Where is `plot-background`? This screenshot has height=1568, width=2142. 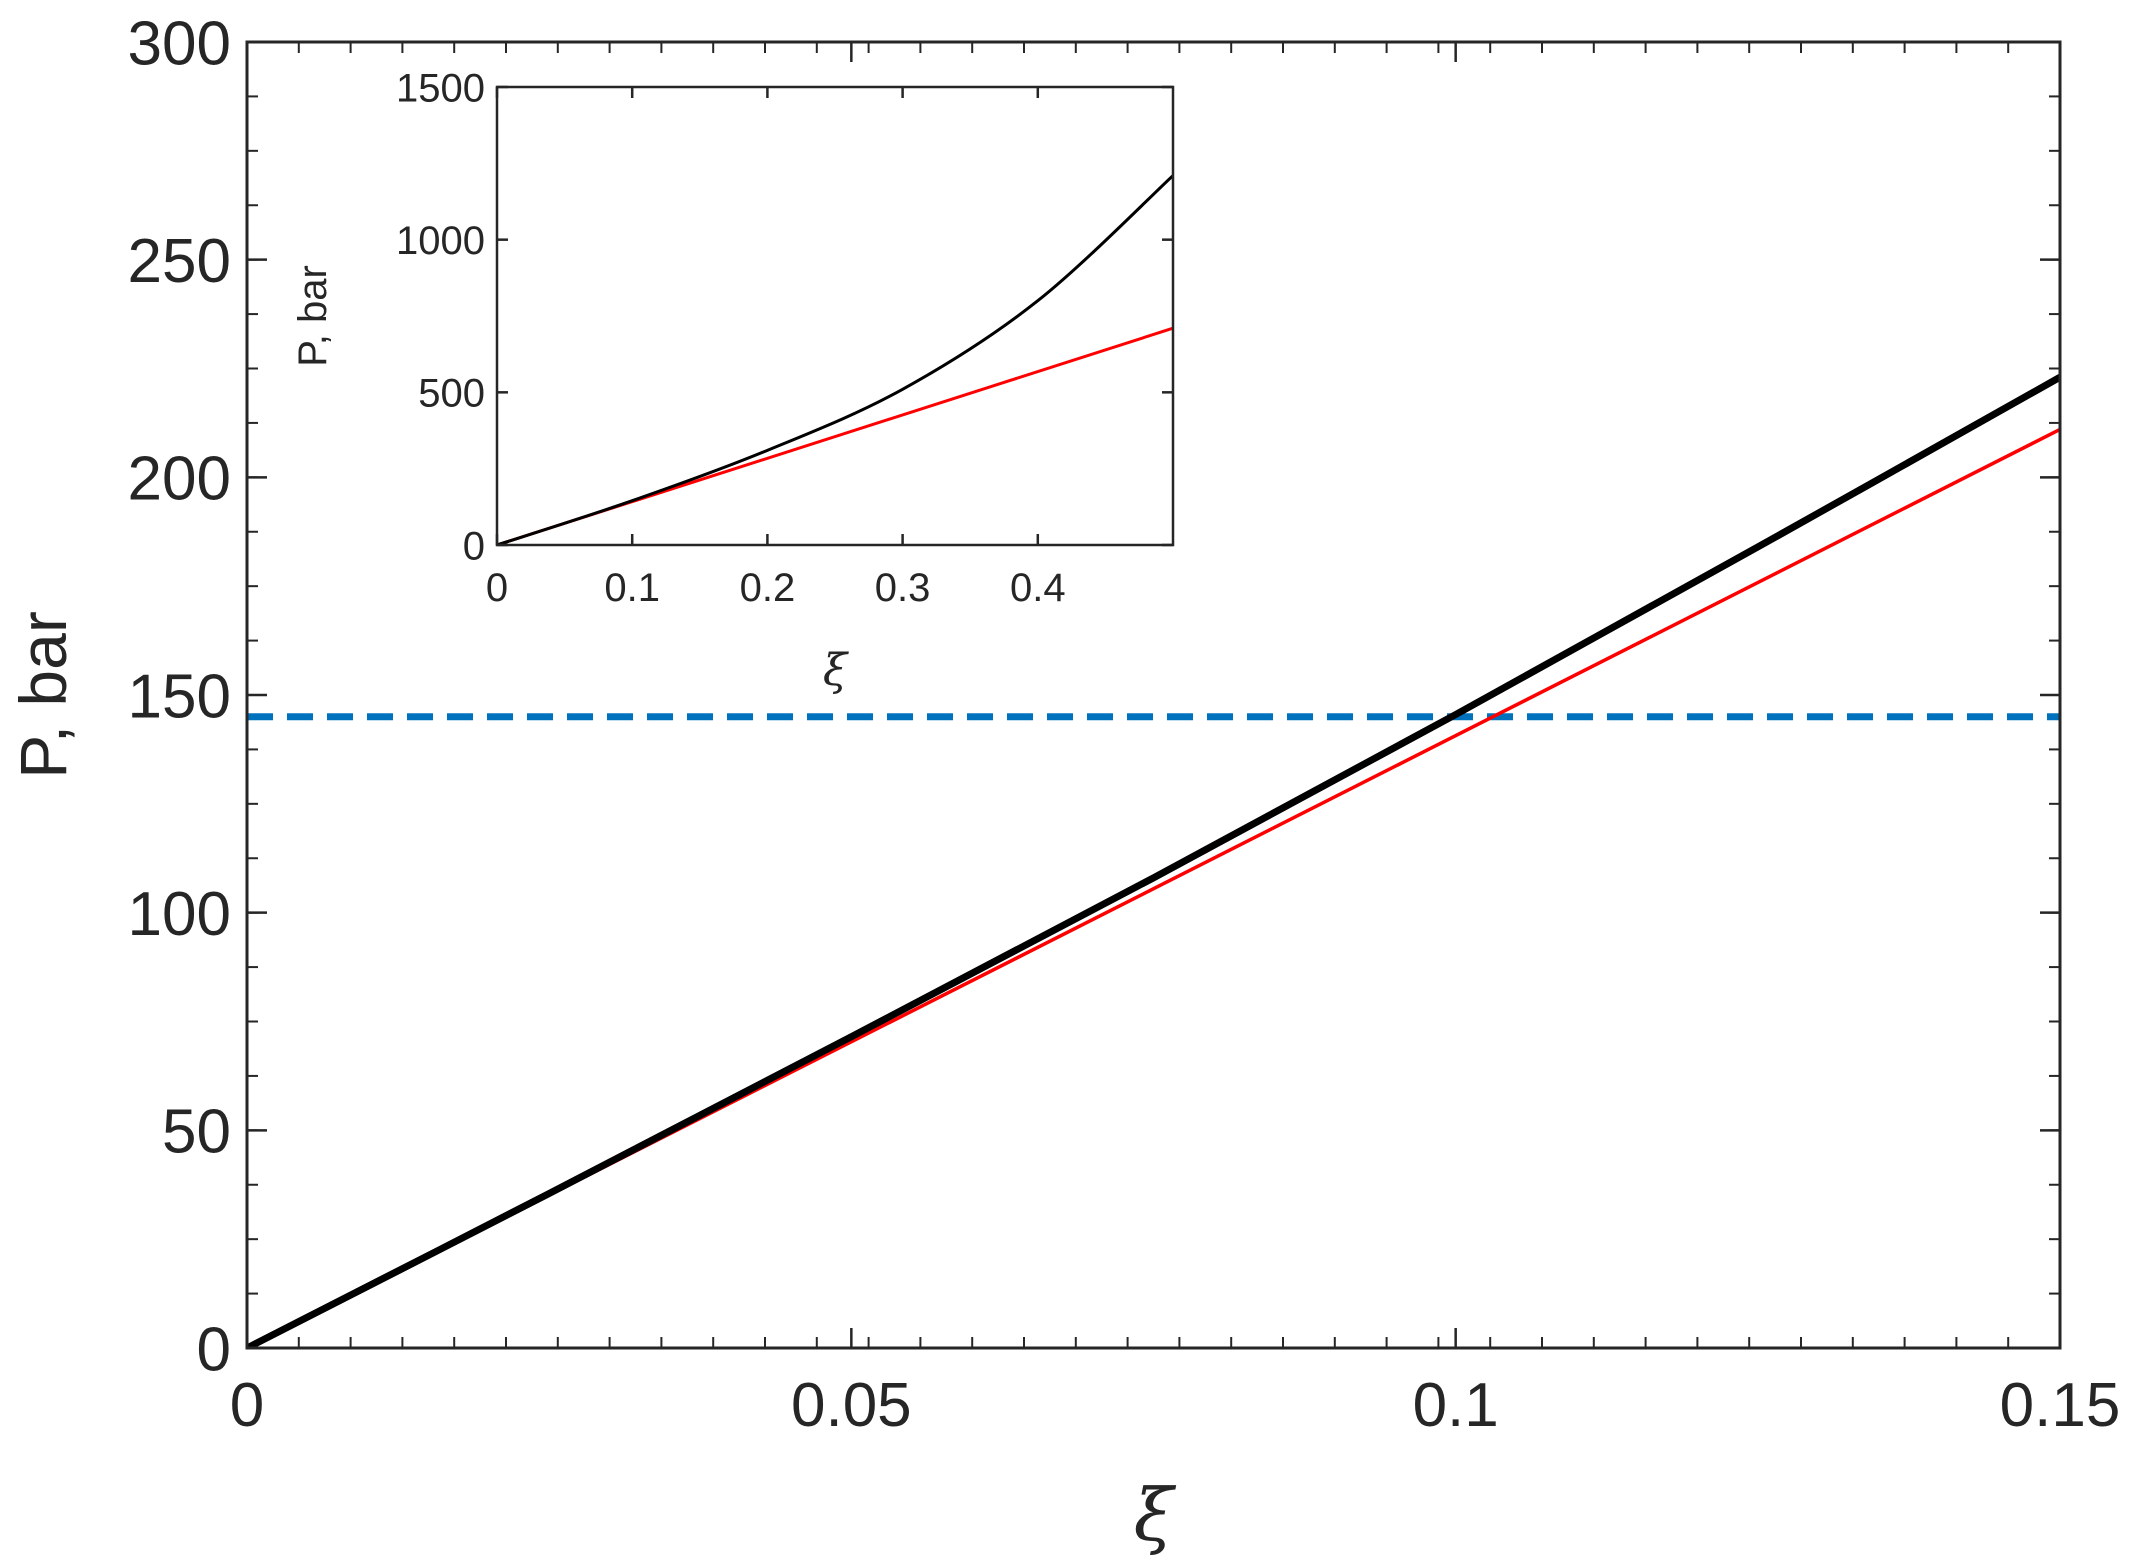 plot-background is located at coordinates (835, 316).